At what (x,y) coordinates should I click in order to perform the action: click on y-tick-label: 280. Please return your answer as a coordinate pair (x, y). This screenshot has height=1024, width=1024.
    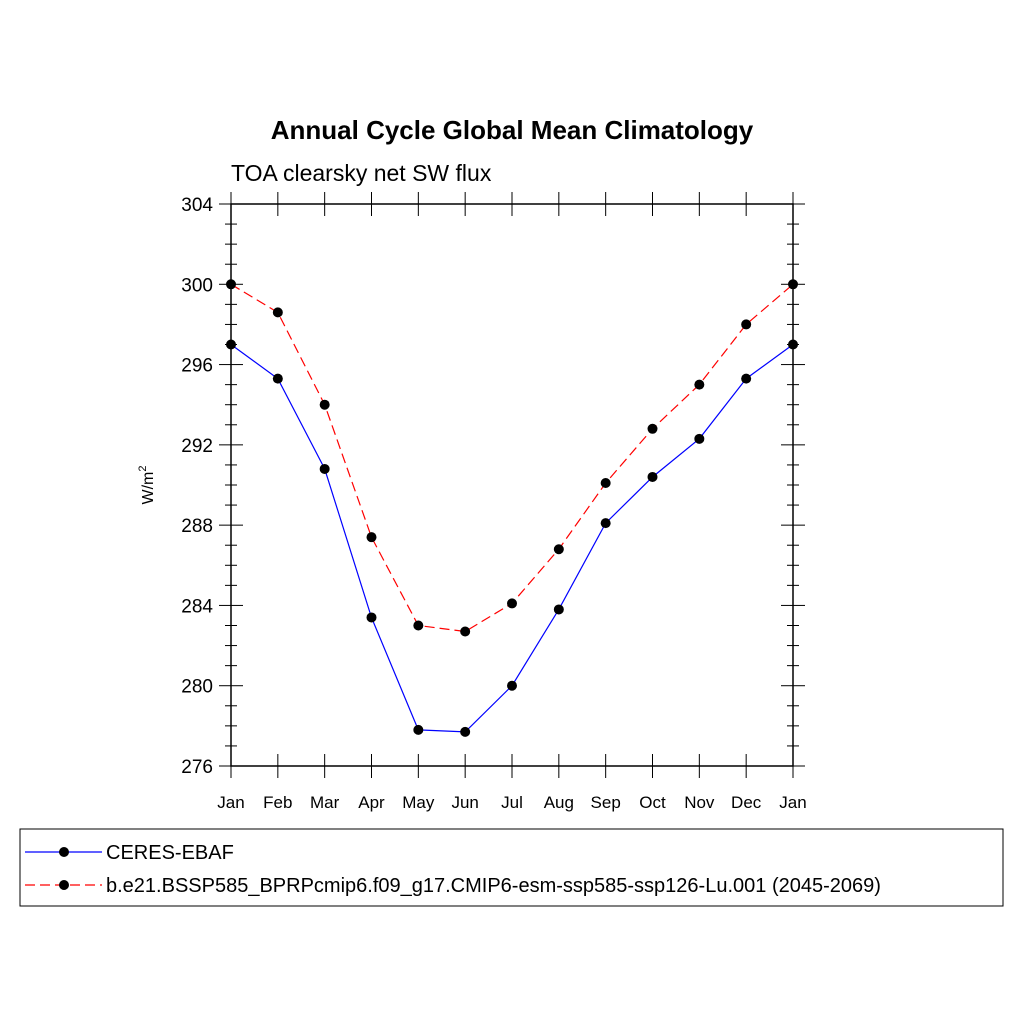
    Looking at the image, I should click on (197, 687).